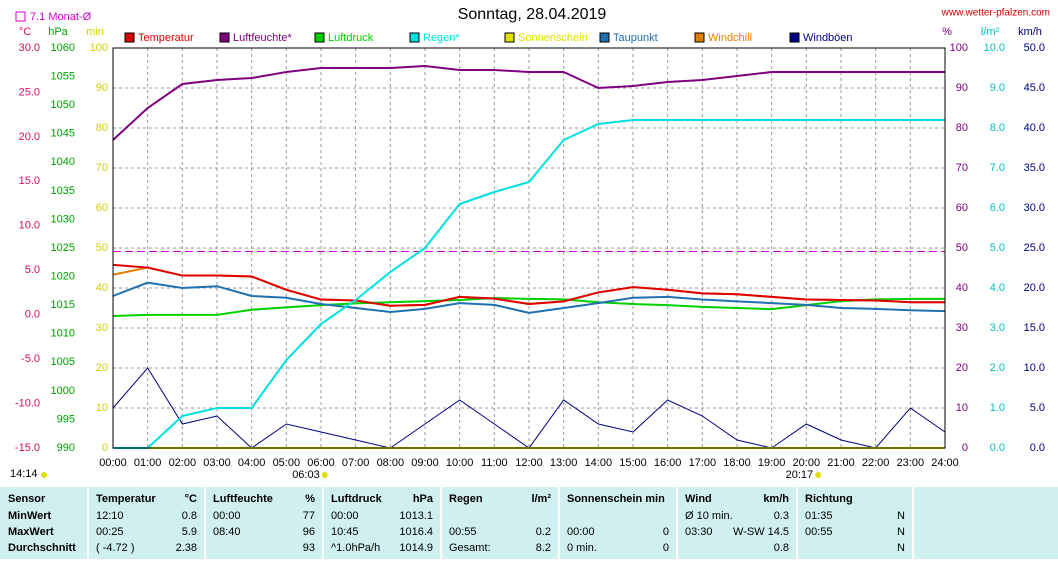  I want to click on table-cell: 0.2, so click(543, 532).